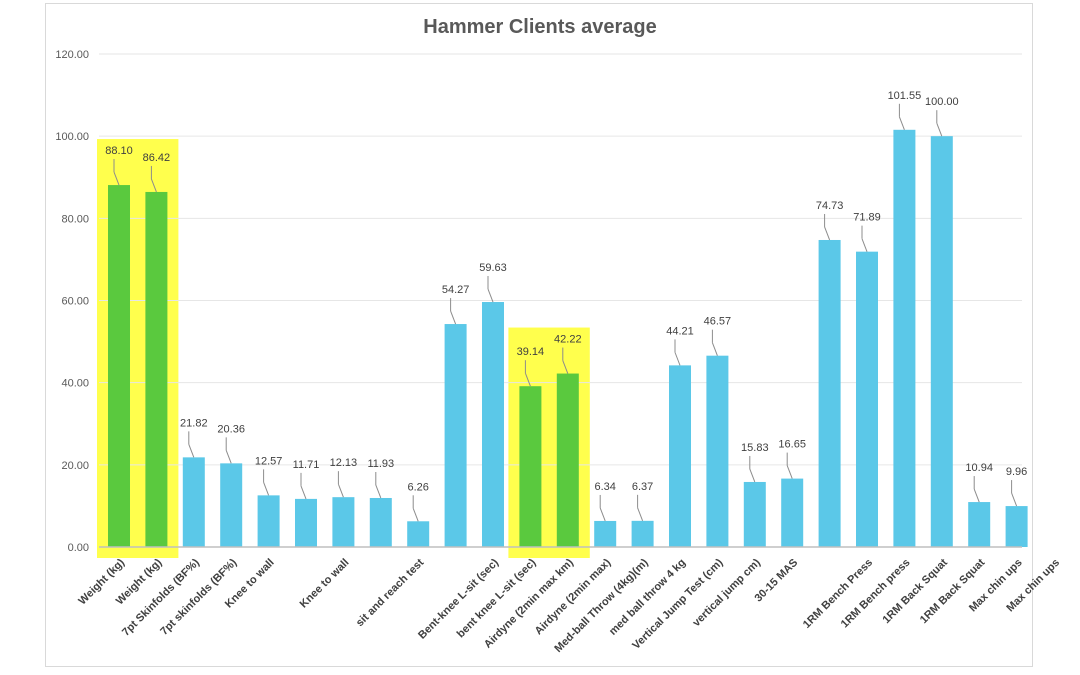 This screenshot has width=1080, height=675. I want to click on data-label: 12.57, so click(269, 461).